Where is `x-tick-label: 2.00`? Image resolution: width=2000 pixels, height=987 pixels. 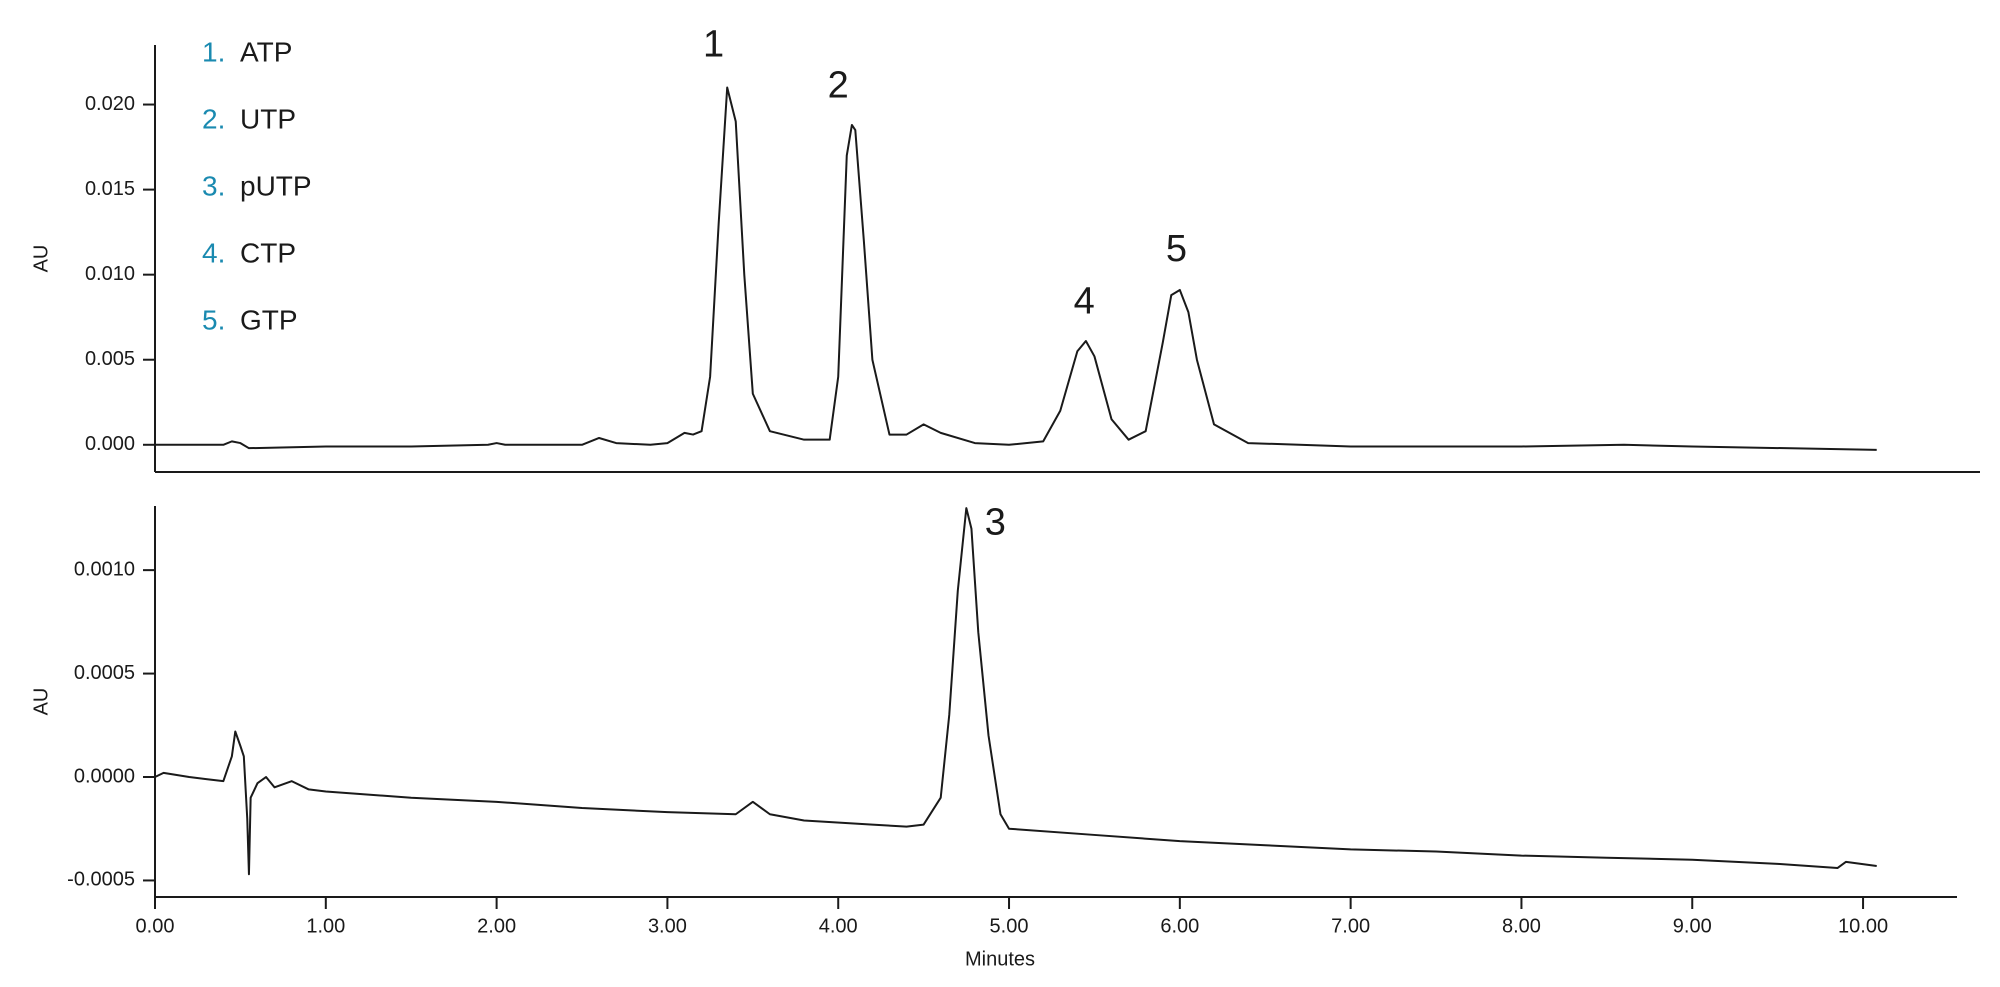 x-tick-label: 2.00 is located at coordinates (496, 926).